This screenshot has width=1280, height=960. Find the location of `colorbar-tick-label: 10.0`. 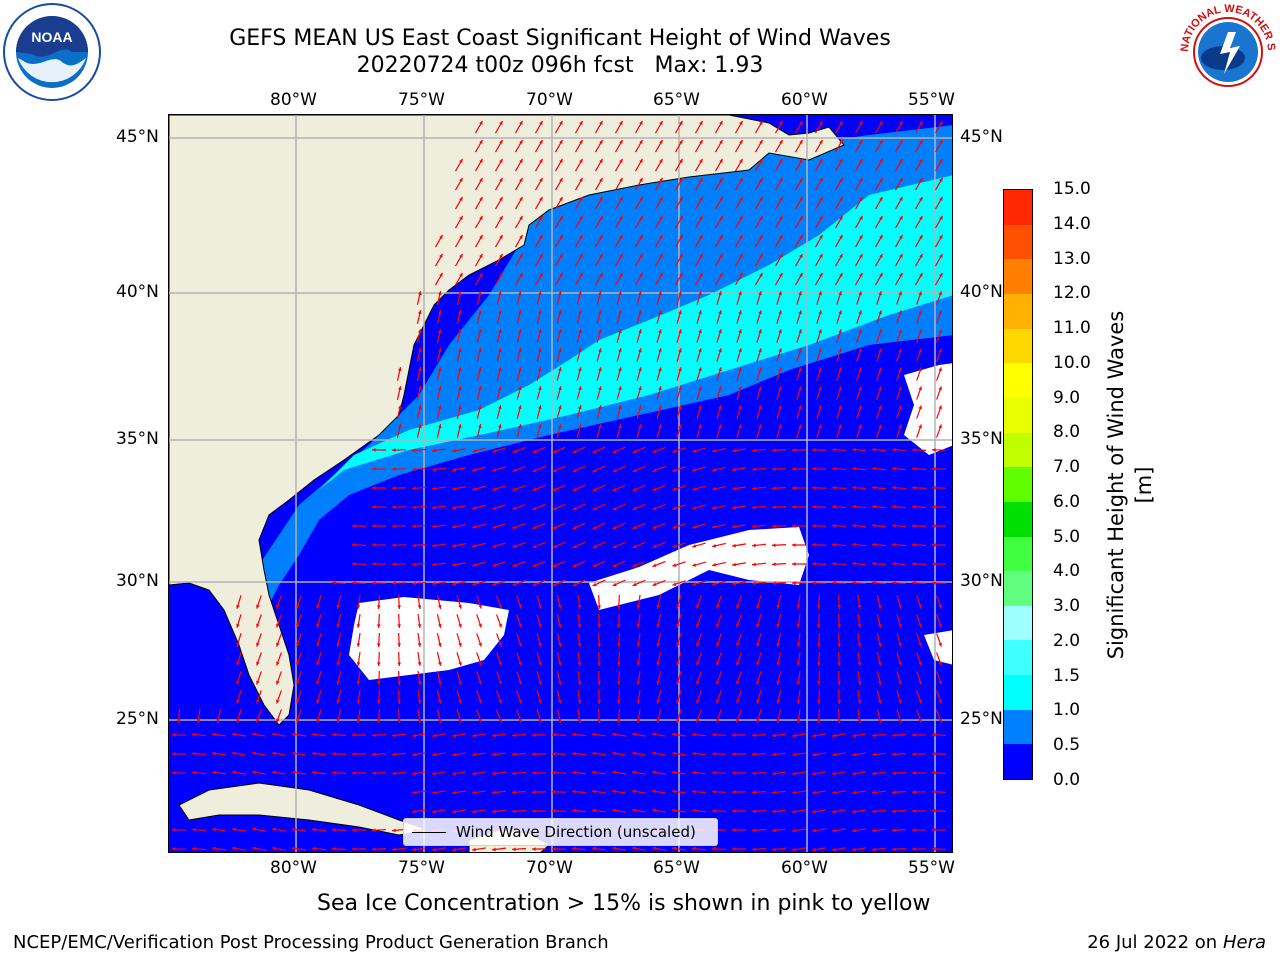

colorbar-tick-label: 10.0 is located at coordinates (1072, 362).